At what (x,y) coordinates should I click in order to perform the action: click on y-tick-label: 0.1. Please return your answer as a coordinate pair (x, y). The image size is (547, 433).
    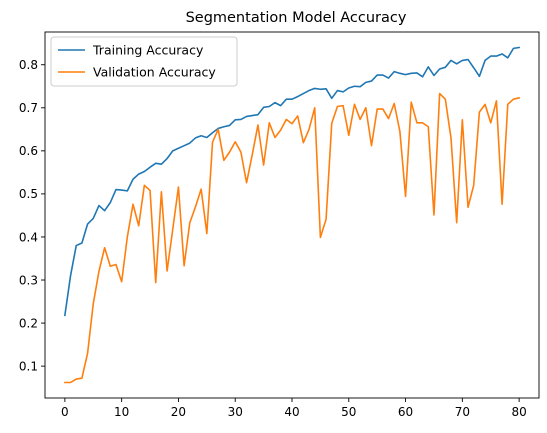
    Looking at the image, I should click on (28, 366).